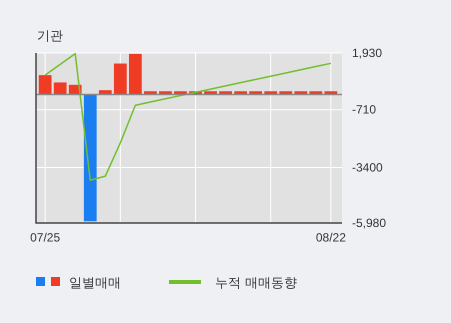  I want to click on y-tick-label: -5,980, so click(369, 223).